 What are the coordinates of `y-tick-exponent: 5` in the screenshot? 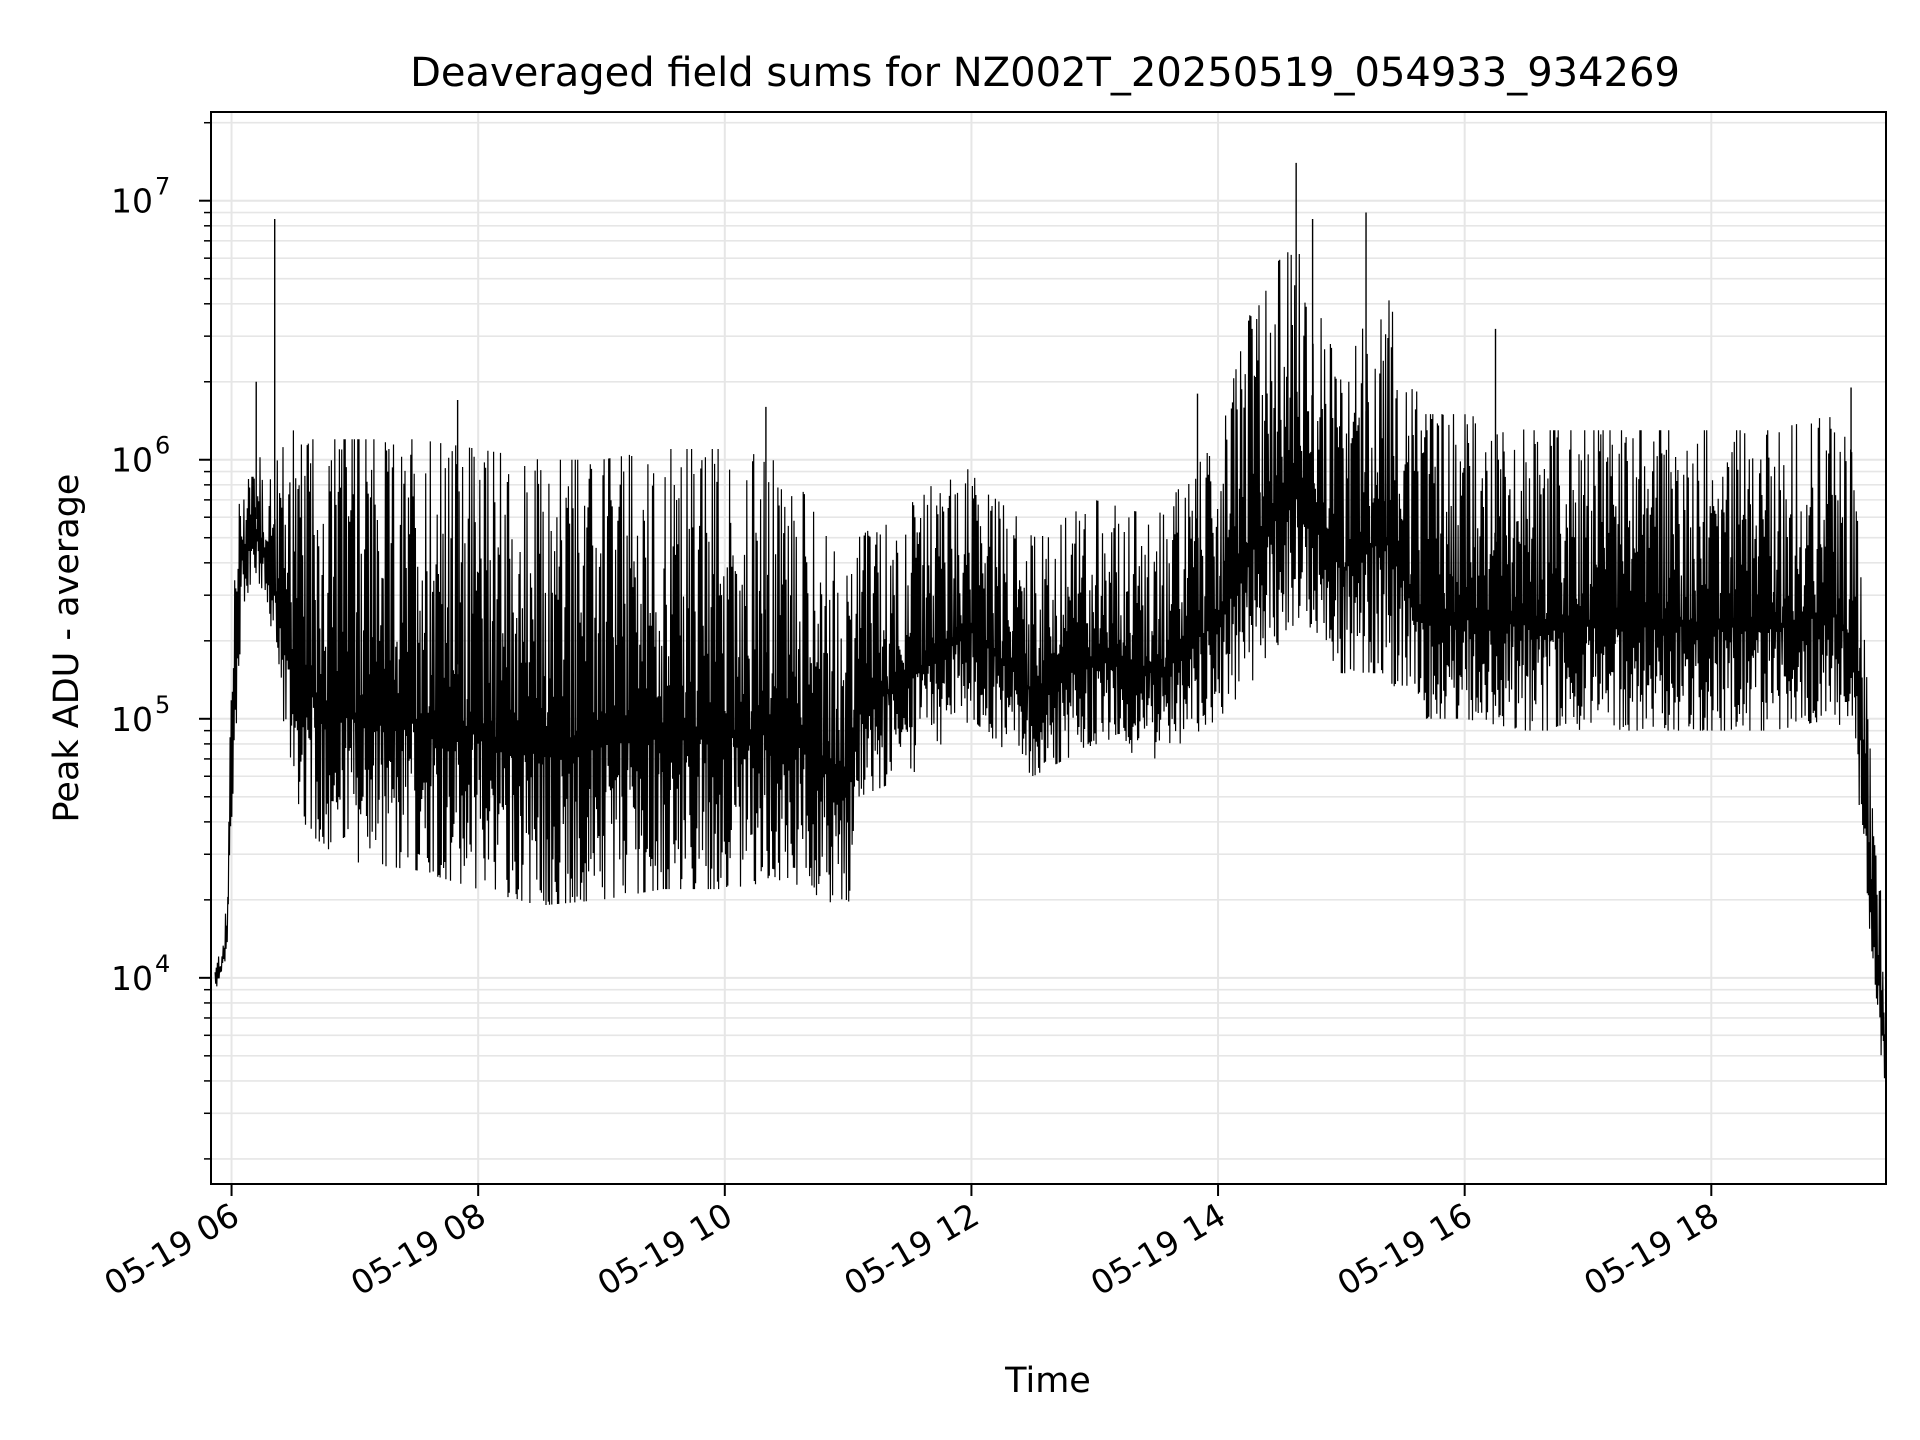 It's located at (162, 705).